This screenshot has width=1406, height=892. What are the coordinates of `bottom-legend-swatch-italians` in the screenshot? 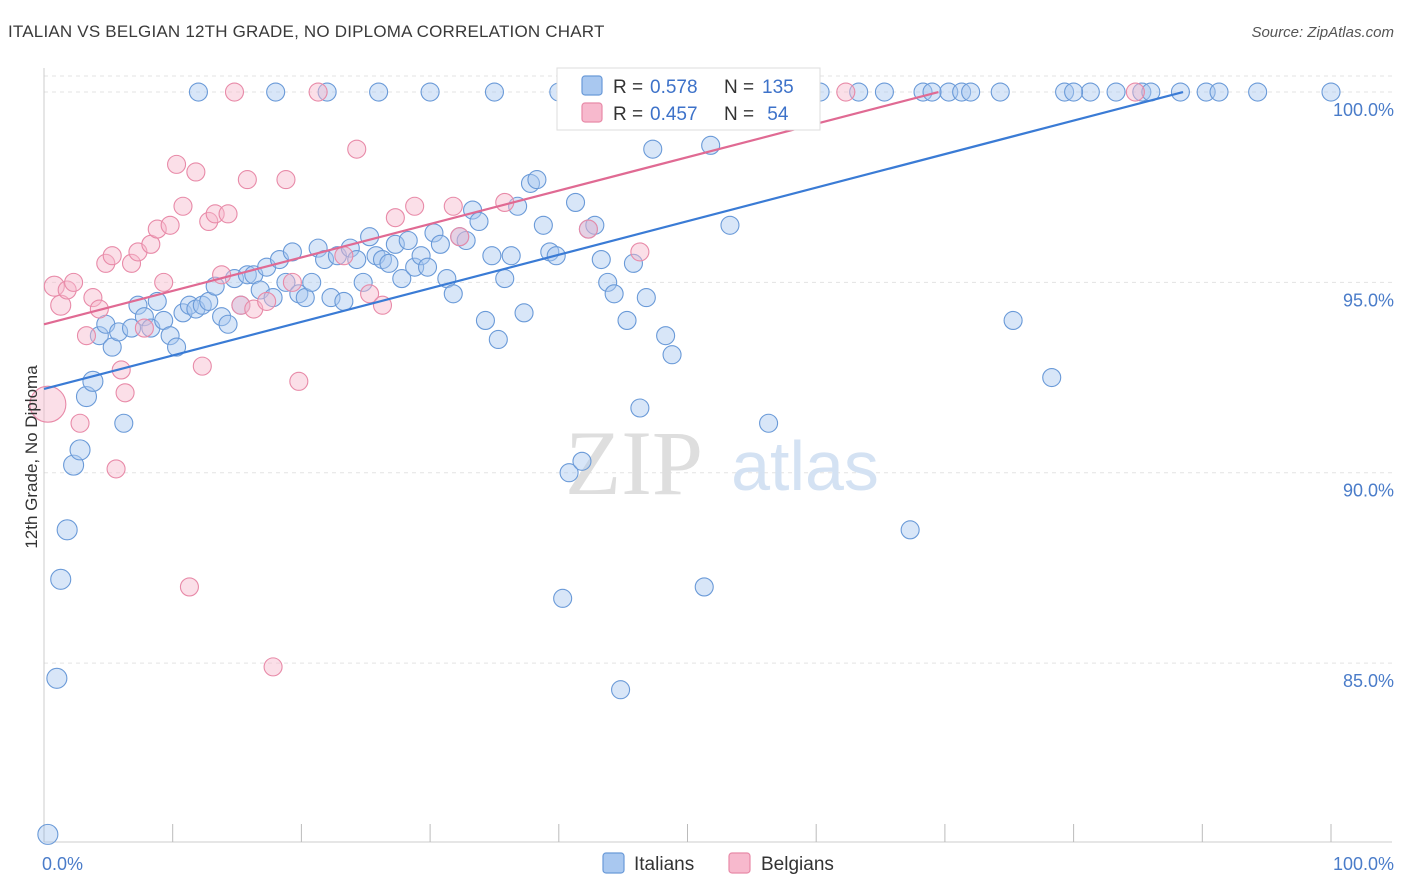 It's located at (613, 863).